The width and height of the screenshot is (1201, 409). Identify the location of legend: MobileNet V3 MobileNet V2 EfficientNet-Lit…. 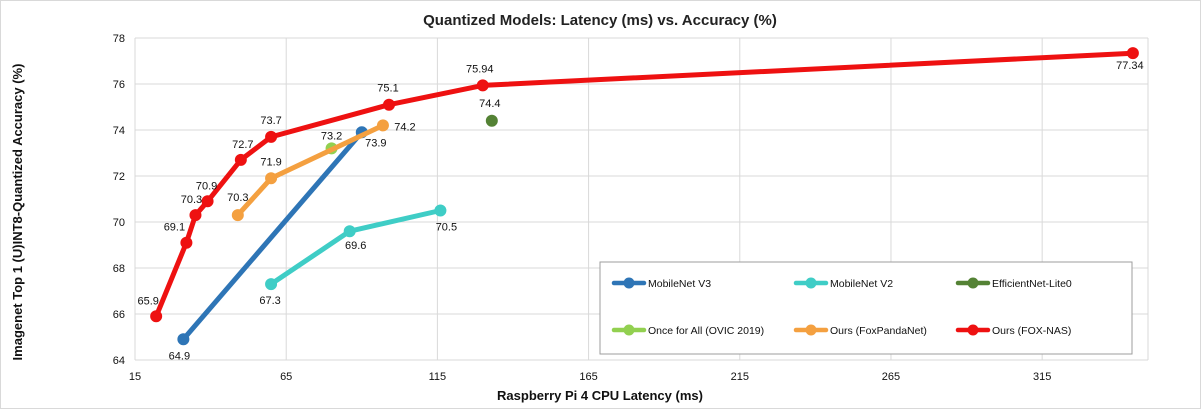
(866, 308).